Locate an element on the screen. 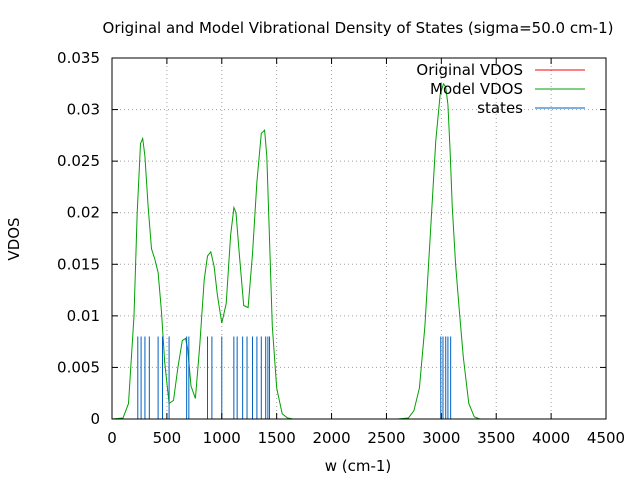 The width and height of the screenshot is (640, 480). x-tick-label: 4500 is located at coordinates (606, 438).